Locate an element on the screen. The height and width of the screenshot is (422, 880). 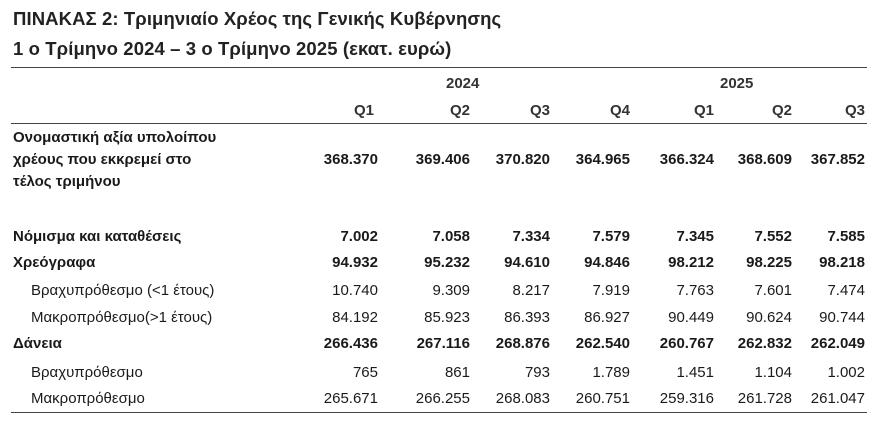
table-cell: 94.846 is located at coordinates (607, 262).